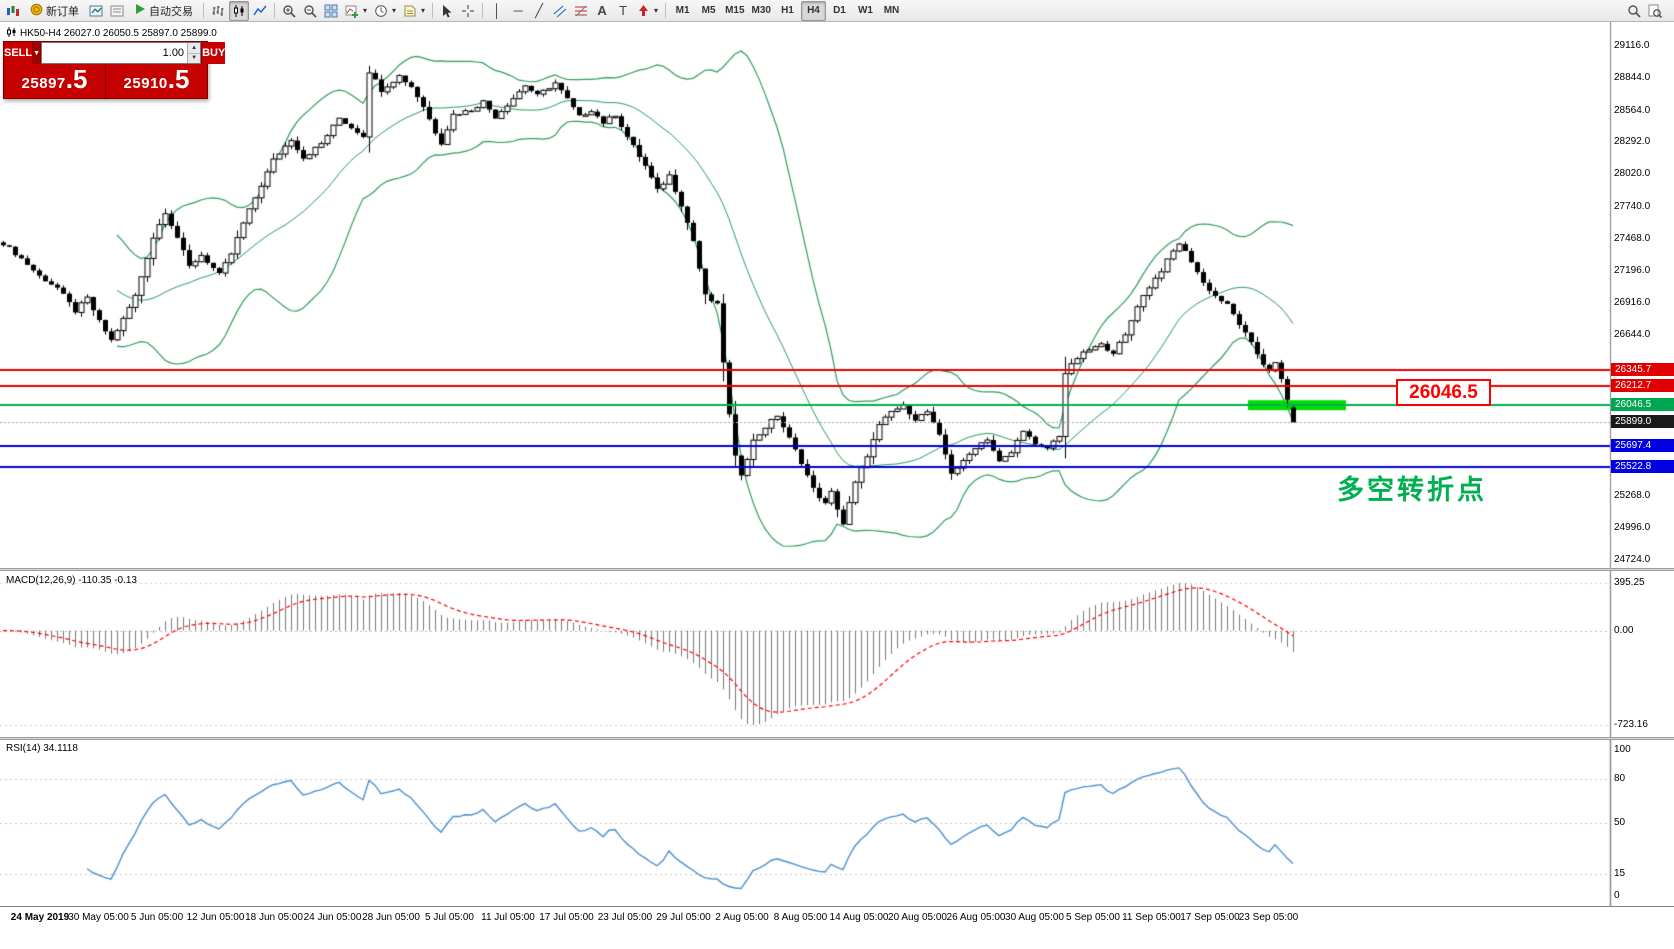  I want to click on timeframe-w1-button: W1, so click(865, 10).